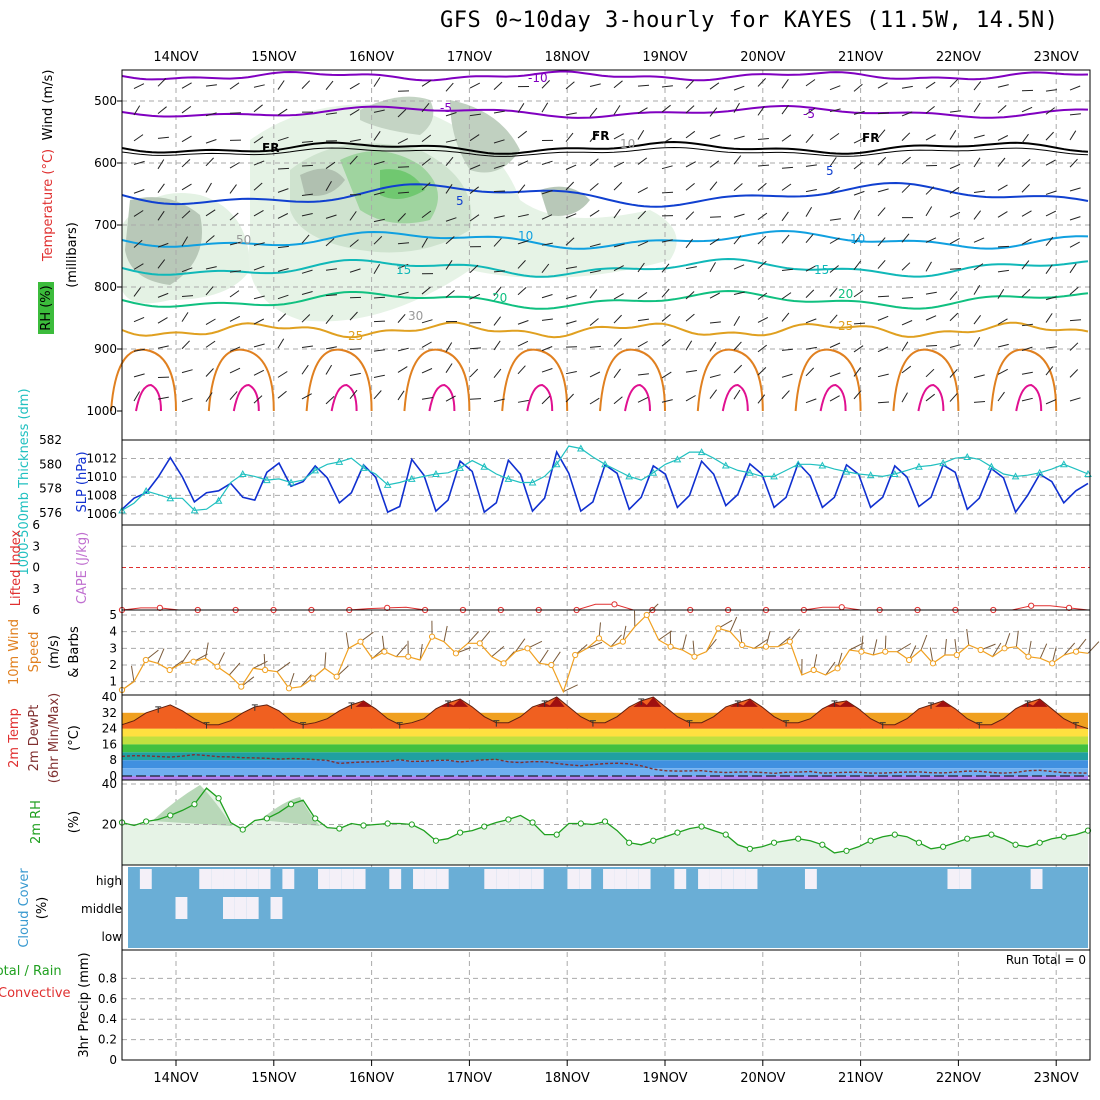 The height and width of the screenshot is (1100, 1100). Describe the element at coordinates (605, 772) in the screenshot. I see `temp-band` at that location.